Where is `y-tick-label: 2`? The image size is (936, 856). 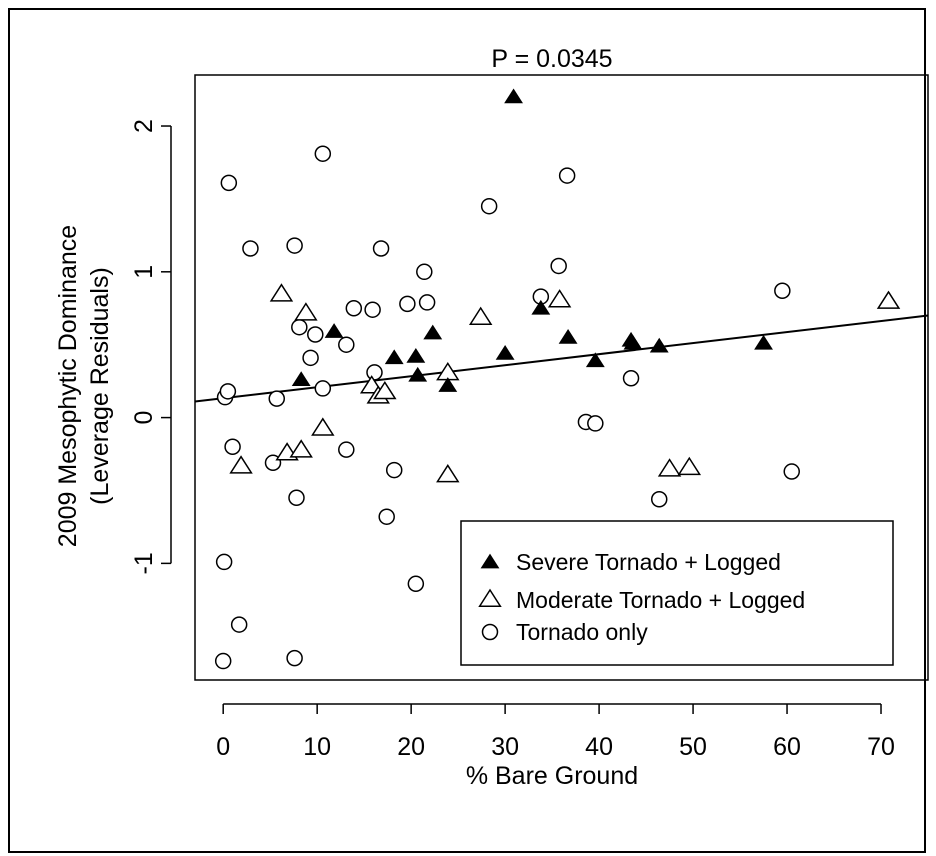
y-tick-label: 2 is located at coordinates (144, 126).